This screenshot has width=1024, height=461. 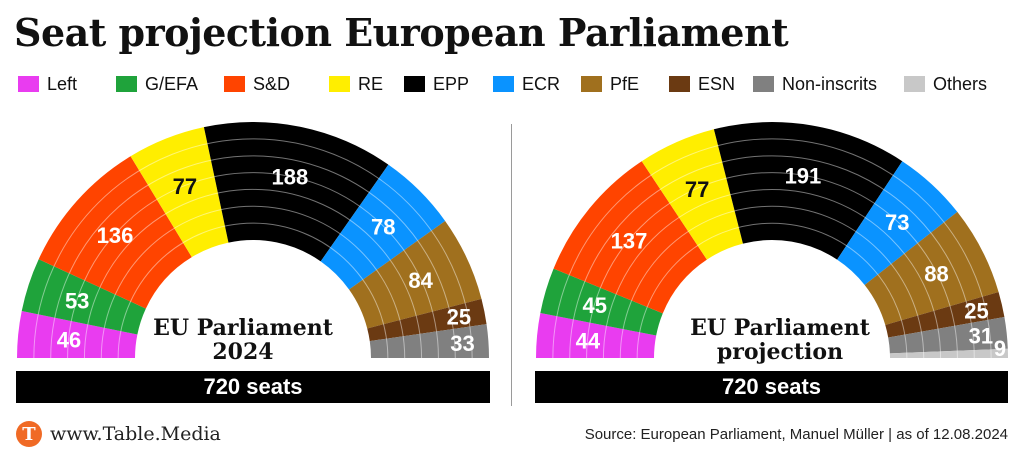 I want to click on chart-caption-projection: EU Parliament projection, so click(x=780, y=340).